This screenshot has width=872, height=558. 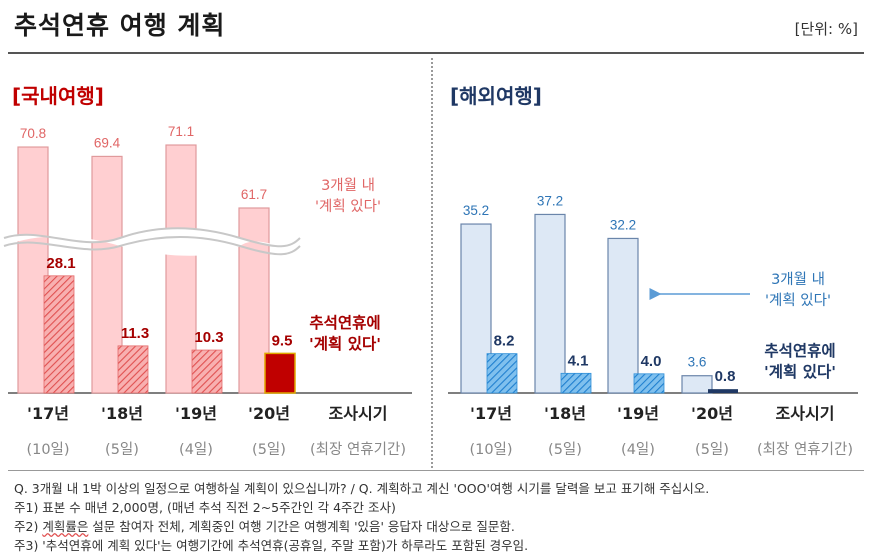 What do you see at coordinates (120, 25) in the screenshot?
I see `page-title: 추석연휴 여행 계획` at bounding box center [120, 25].